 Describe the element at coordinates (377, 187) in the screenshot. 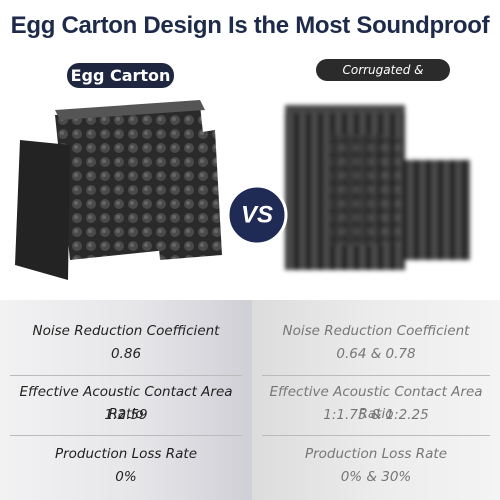

I see `corrugated-pyramid-foam` at that location.